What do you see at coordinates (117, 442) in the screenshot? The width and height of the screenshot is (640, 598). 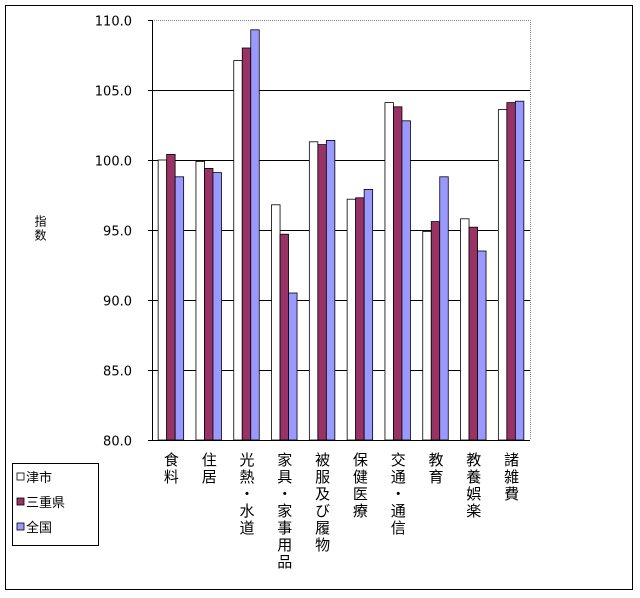 I see `y-tick-label: 80.0` at bounding box center [117, 442].